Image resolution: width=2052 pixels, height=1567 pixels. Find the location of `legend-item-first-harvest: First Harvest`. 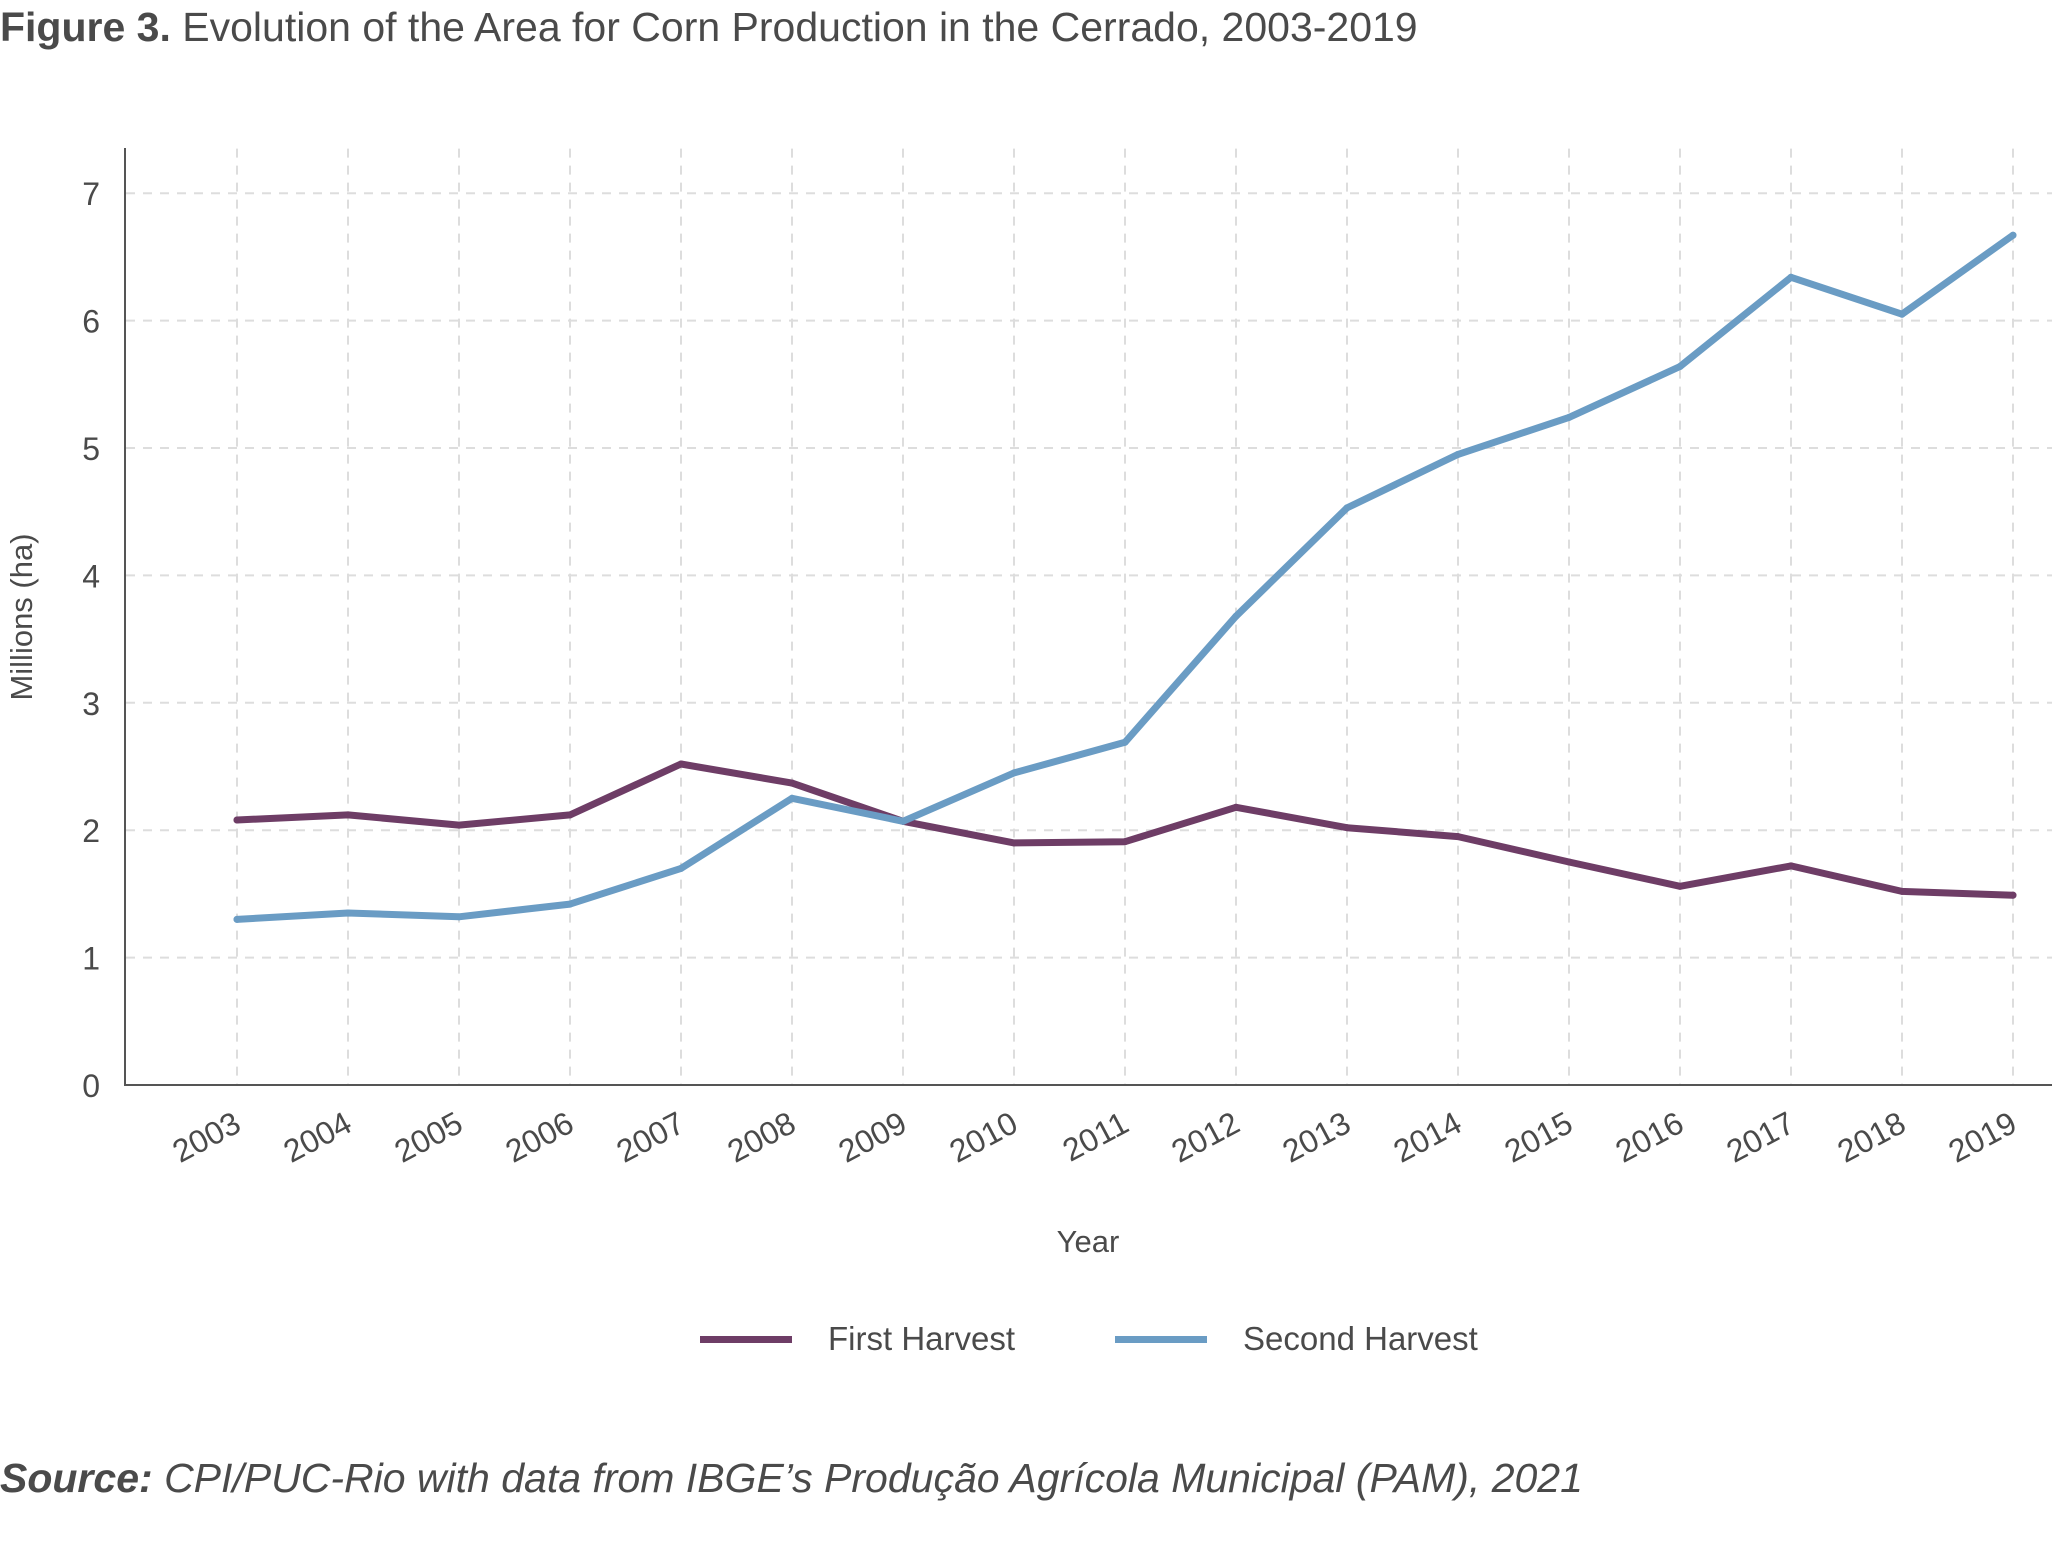

legend-item-first-harvest: First Harvest is located at coordinates (857, 1339).